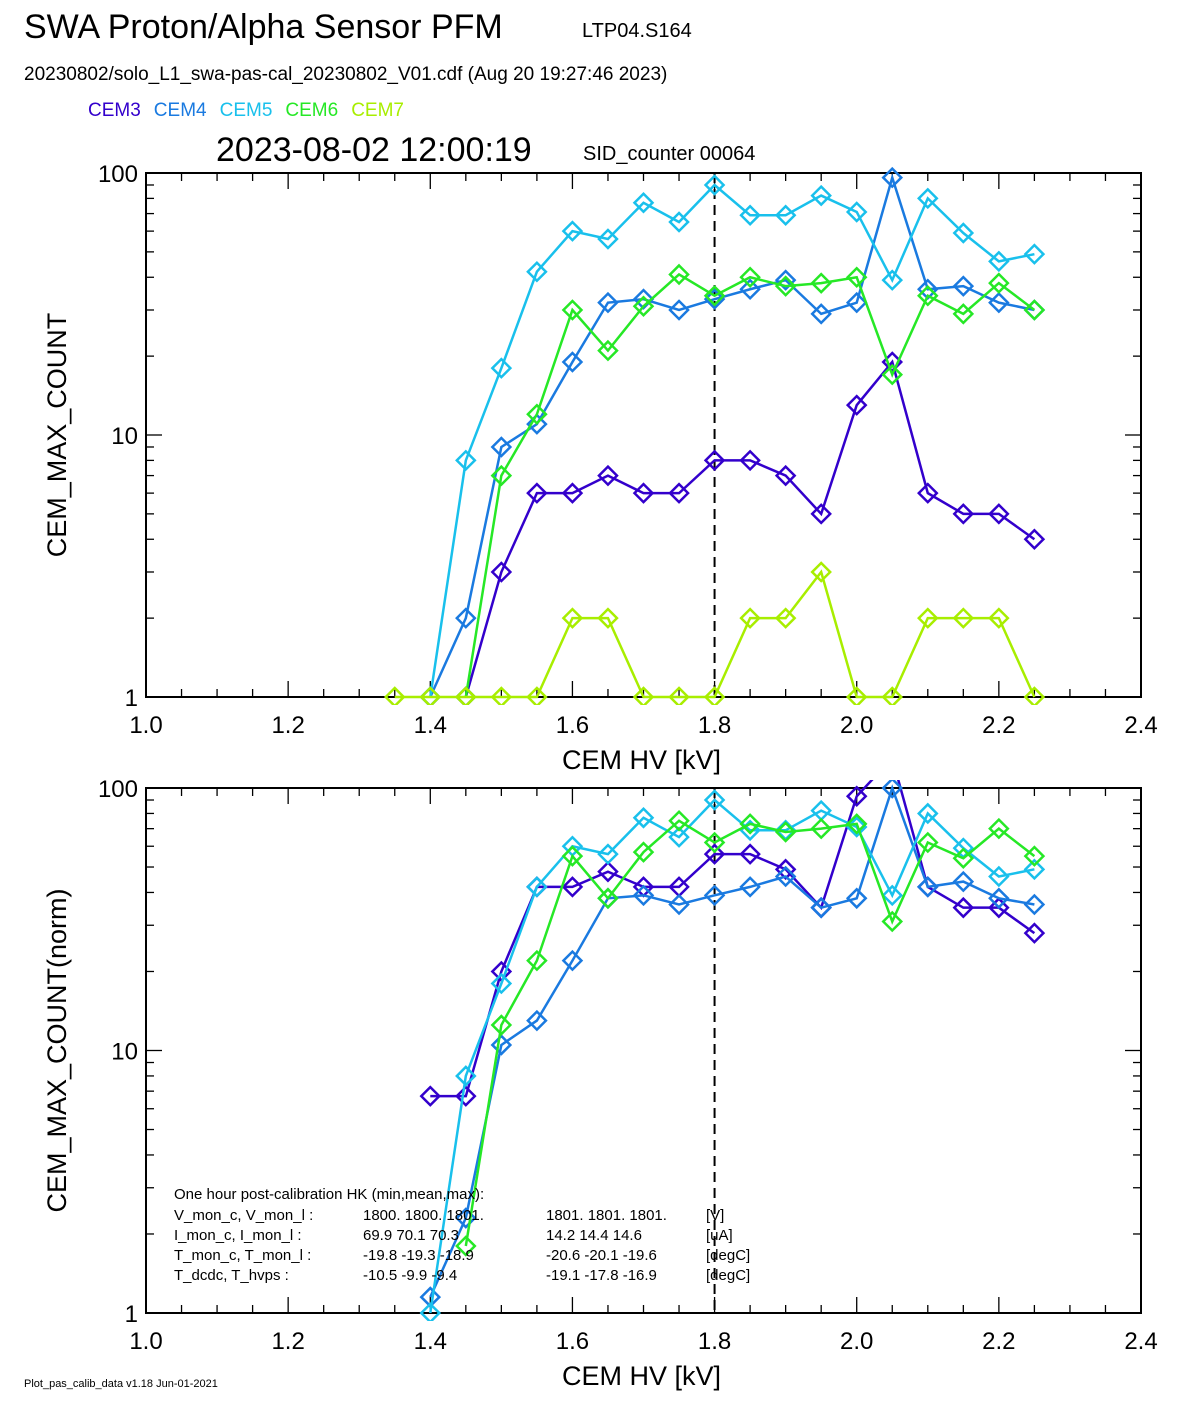 Image resolution: width=1201 pixels, height=1411 pixels. What do you see at coordinates (430, 725) in the screenshot?
I see `x-tick-label: 1.4` at bounding box center [430, 725].